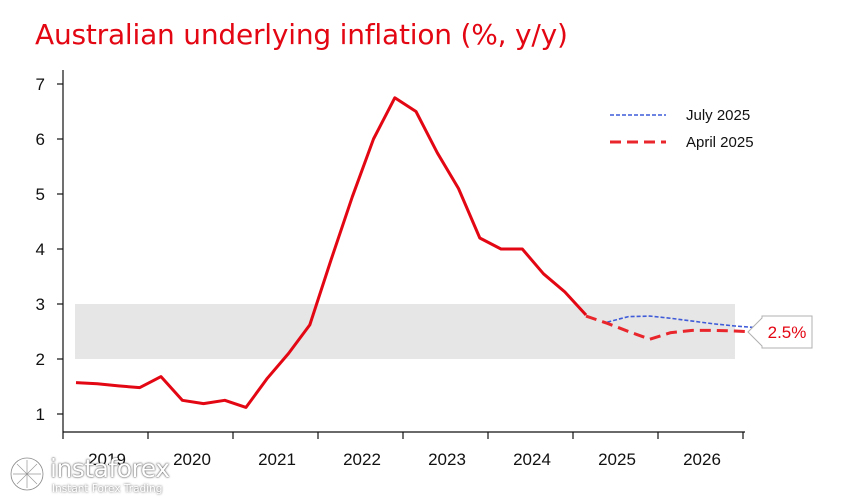 This screenshot has width=855, height=499. I want to click on y-tick-label-4: 4, so click(40, 249).